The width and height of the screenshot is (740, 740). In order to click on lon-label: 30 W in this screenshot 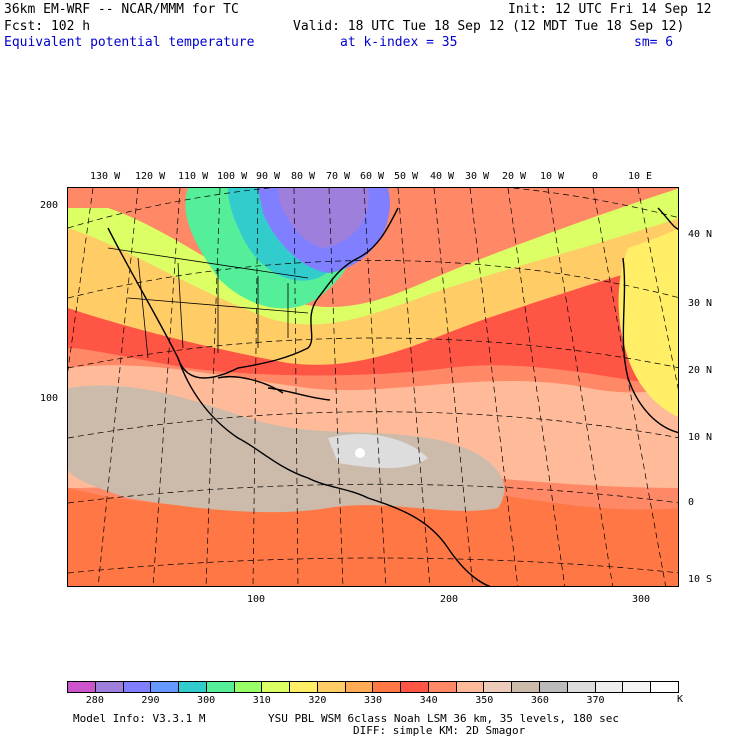, I will do `click(477, 176)`.